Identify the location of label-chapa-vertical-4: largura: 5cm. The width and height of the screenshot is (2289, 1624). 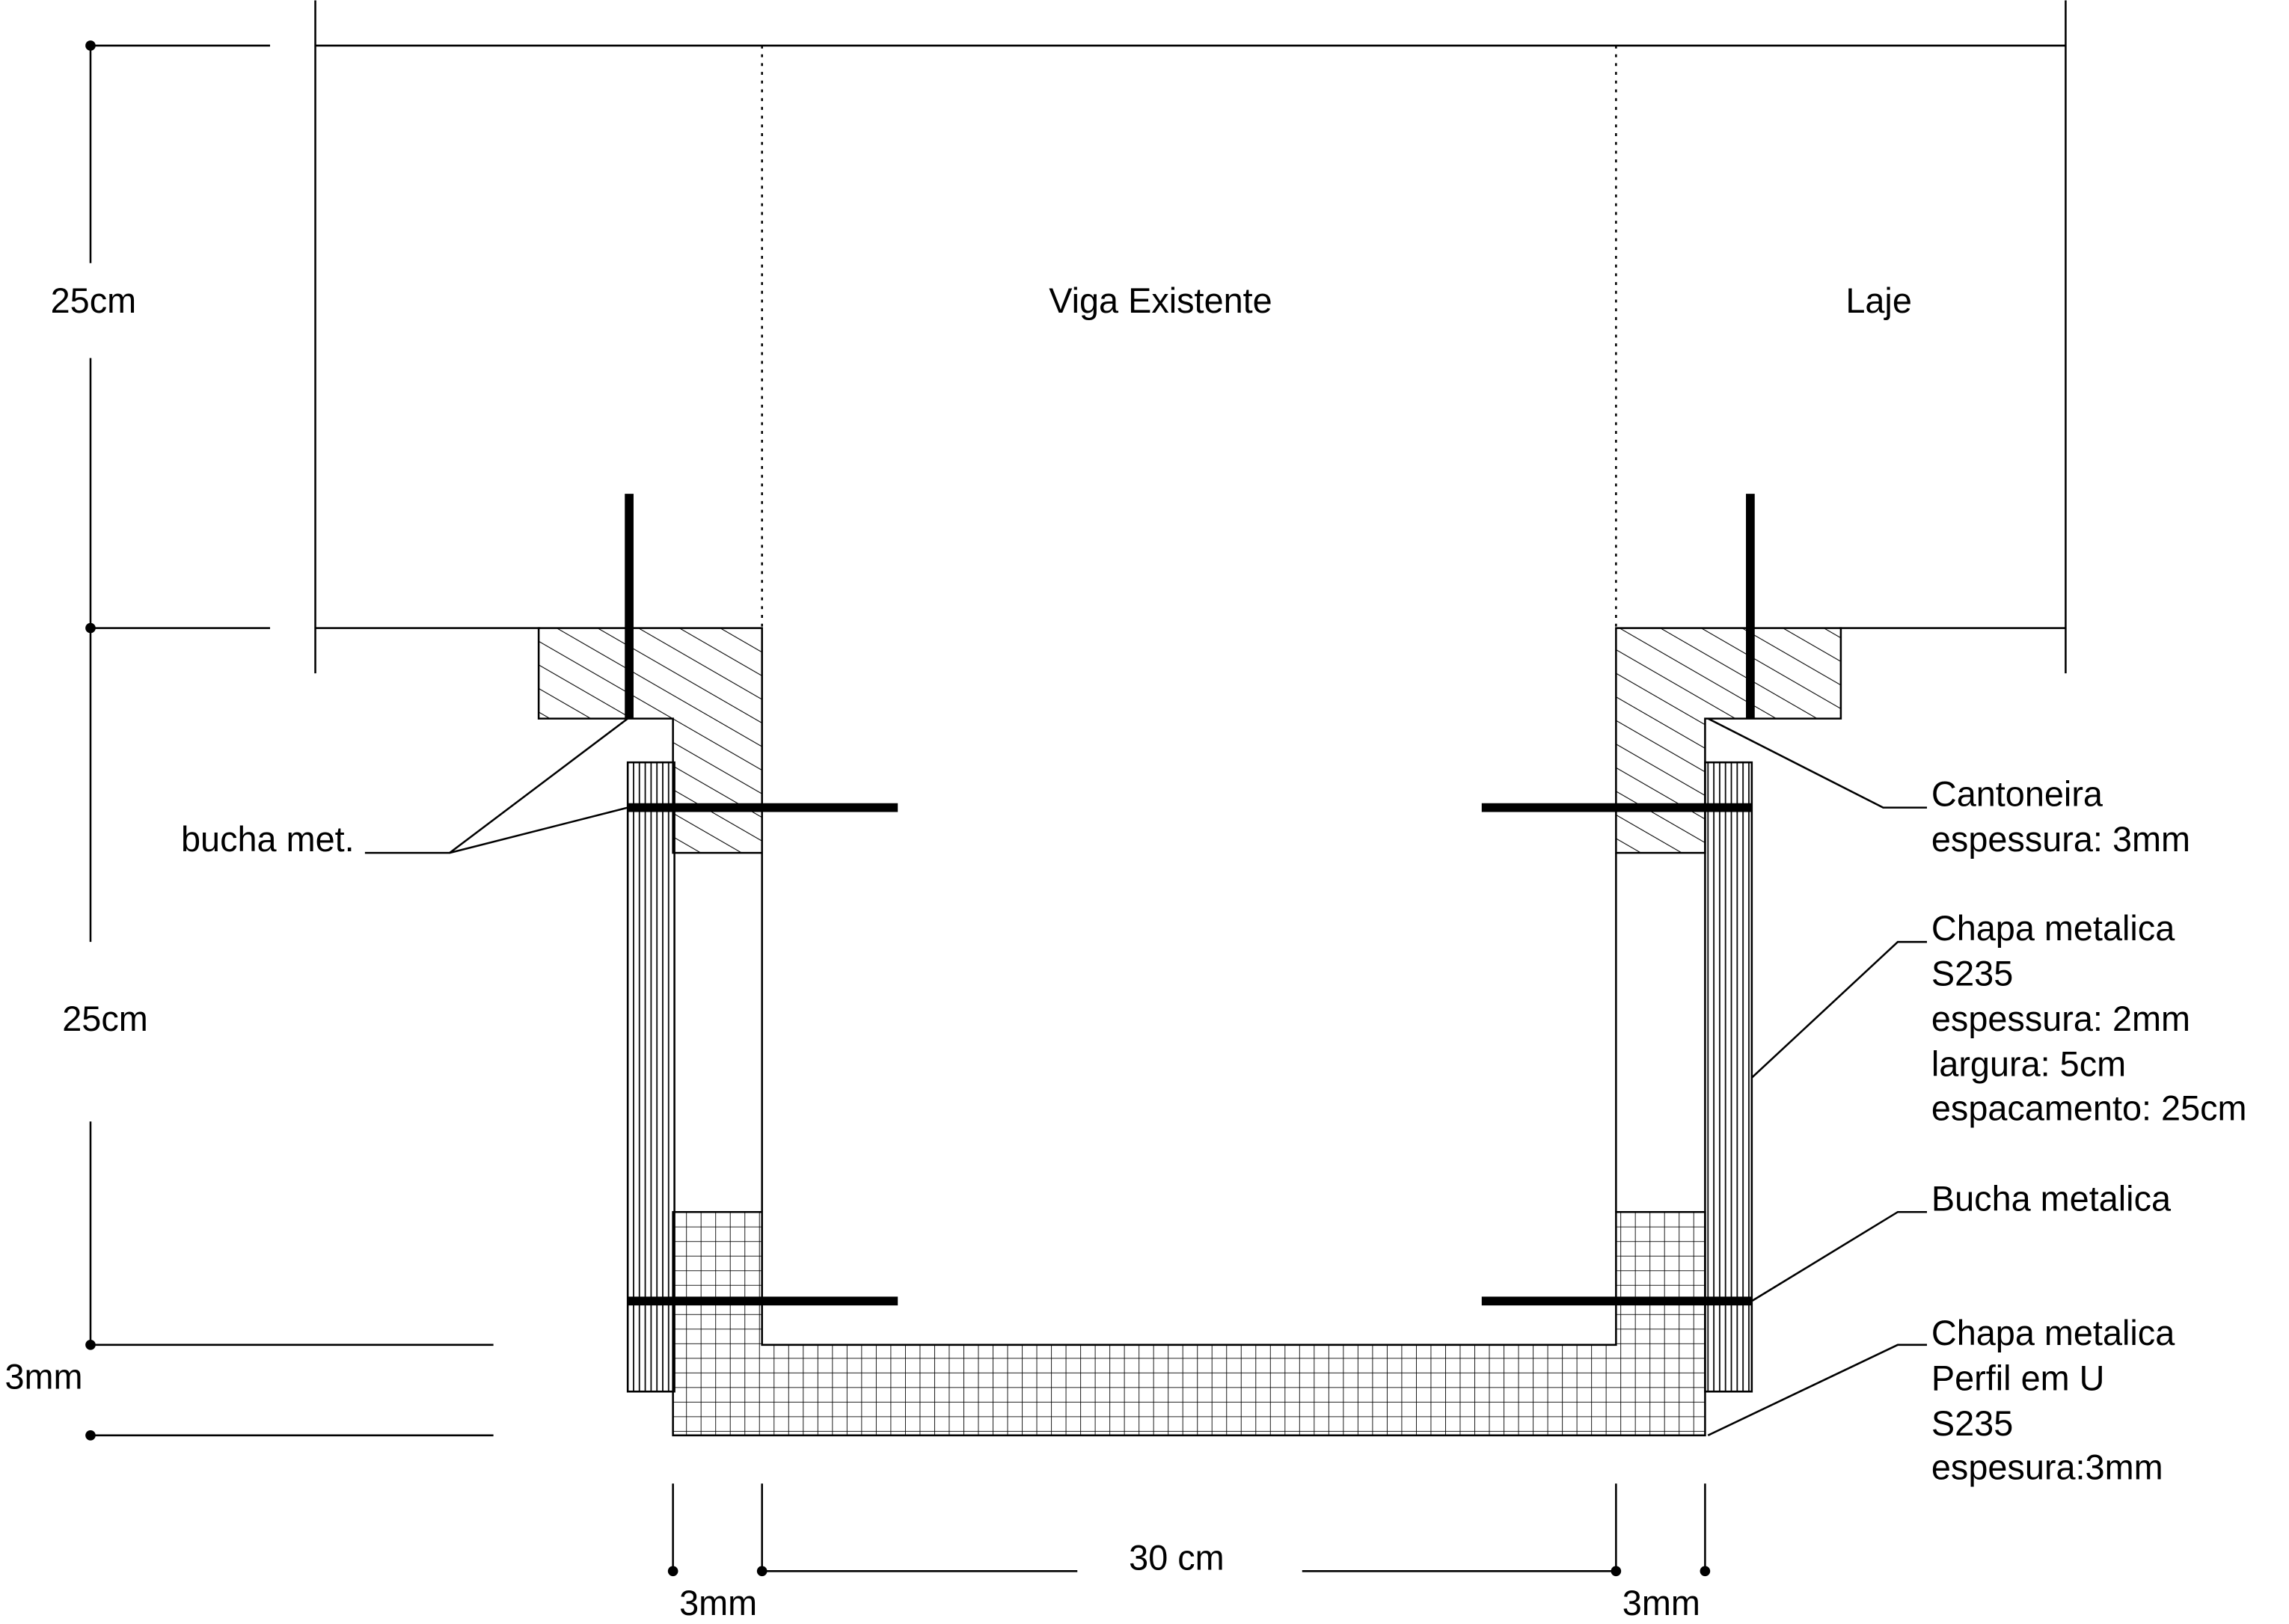
(2028, 1064).